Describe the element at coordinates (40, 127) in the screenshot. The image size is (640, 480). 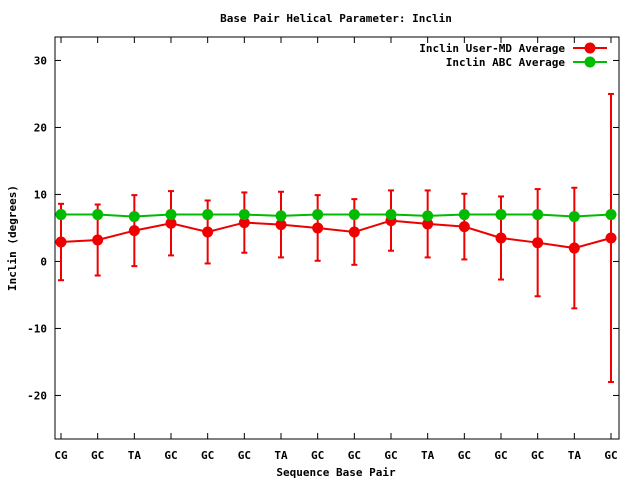
I see `y-tick-label: 20` at that location.